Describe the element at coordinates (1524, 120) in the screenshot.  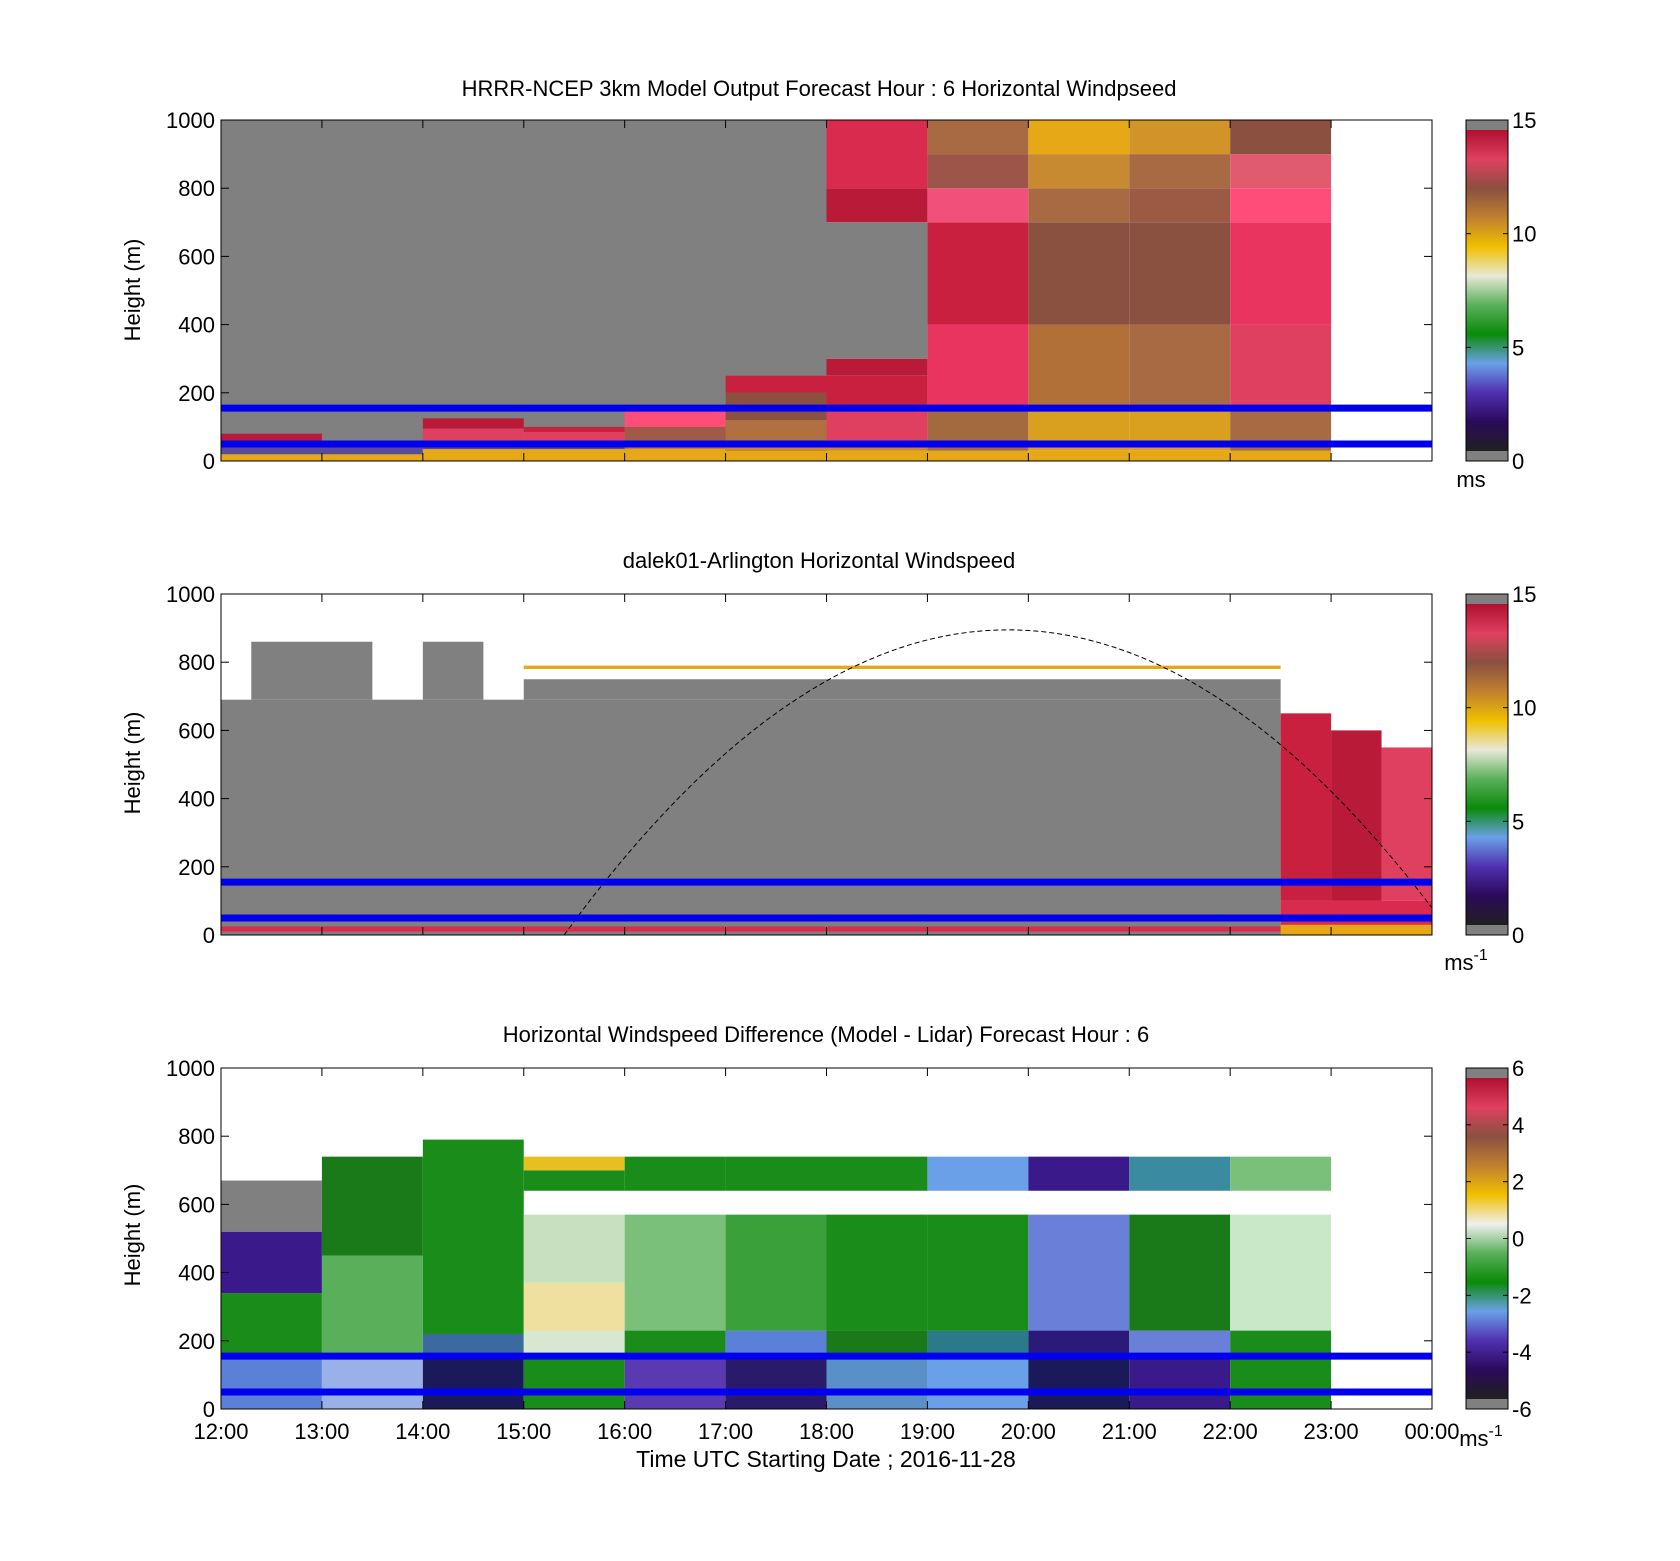
I see `colorbar-tick-label: 15` at that location.